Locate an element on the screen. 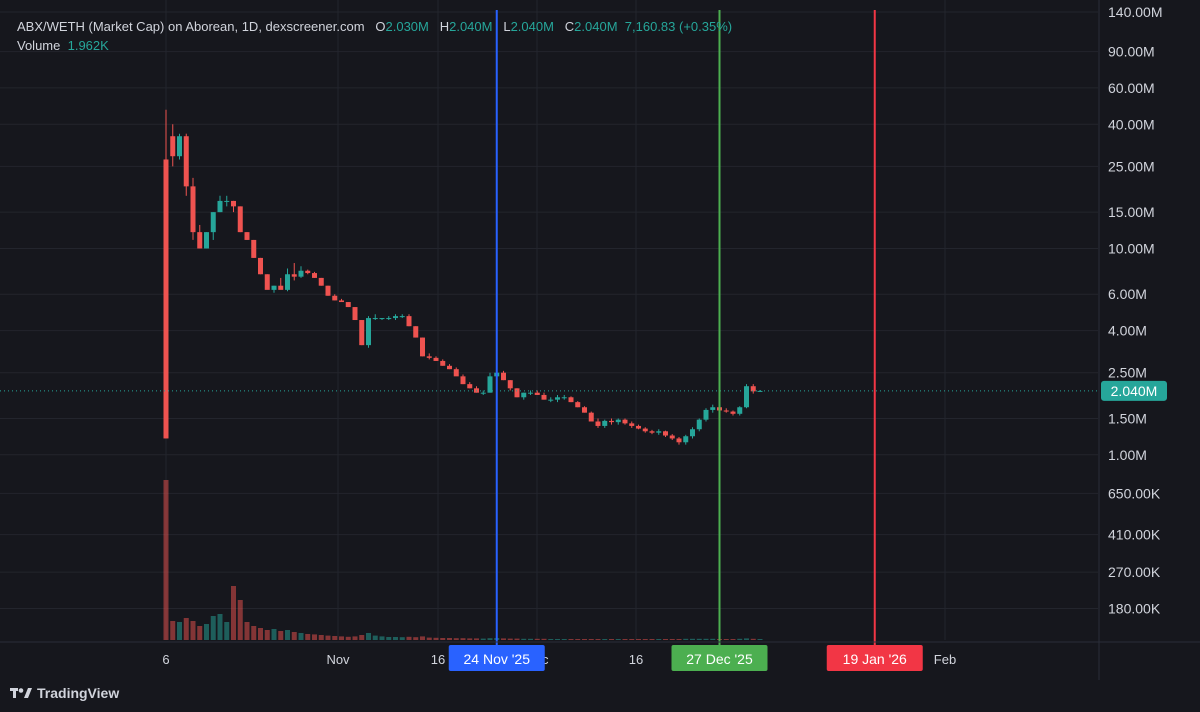  current-price-badge is located at coordinates (1134, 390).